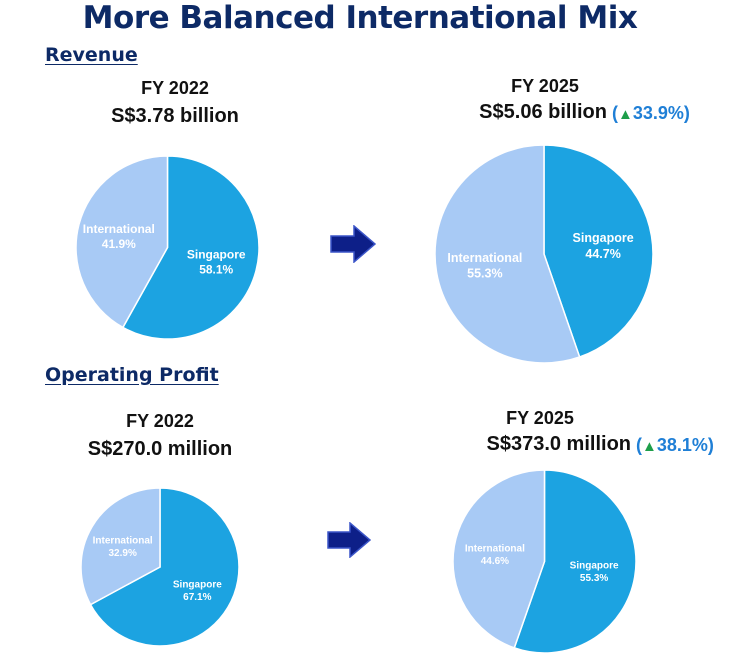 The width and height of the screenshot is (750, 661). I want to click on pie-slice-value-label: 44.6%, so click(495, 561).